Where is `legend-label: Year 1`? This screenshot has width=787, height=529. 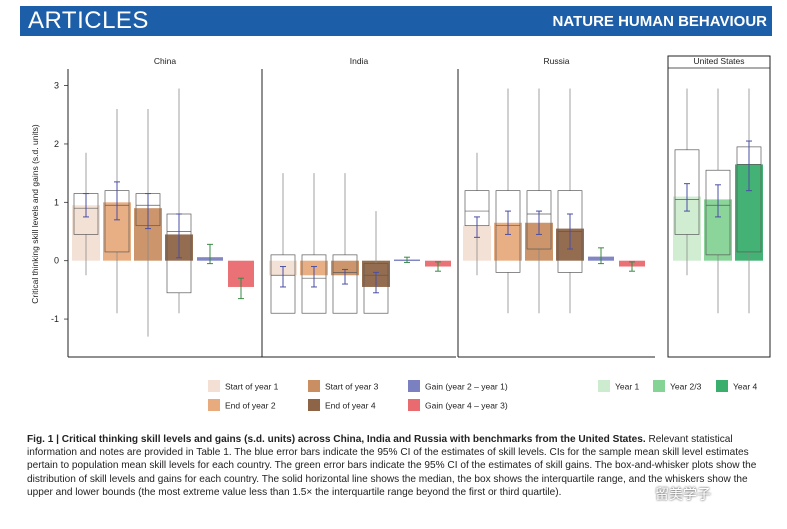 legend-label: Year 1 is located at coordinates (627, 387).